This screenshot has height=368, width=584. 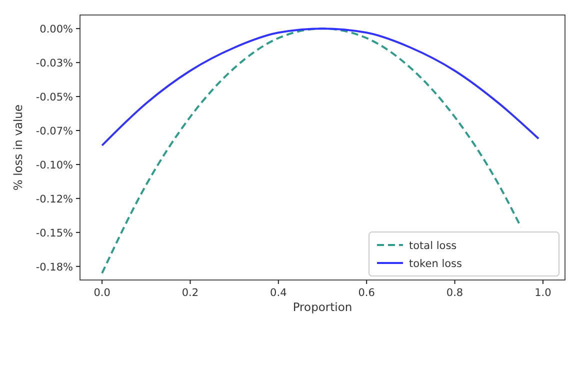 I want to click on x-tick-label: 0.6, so click(x=367, y=293).